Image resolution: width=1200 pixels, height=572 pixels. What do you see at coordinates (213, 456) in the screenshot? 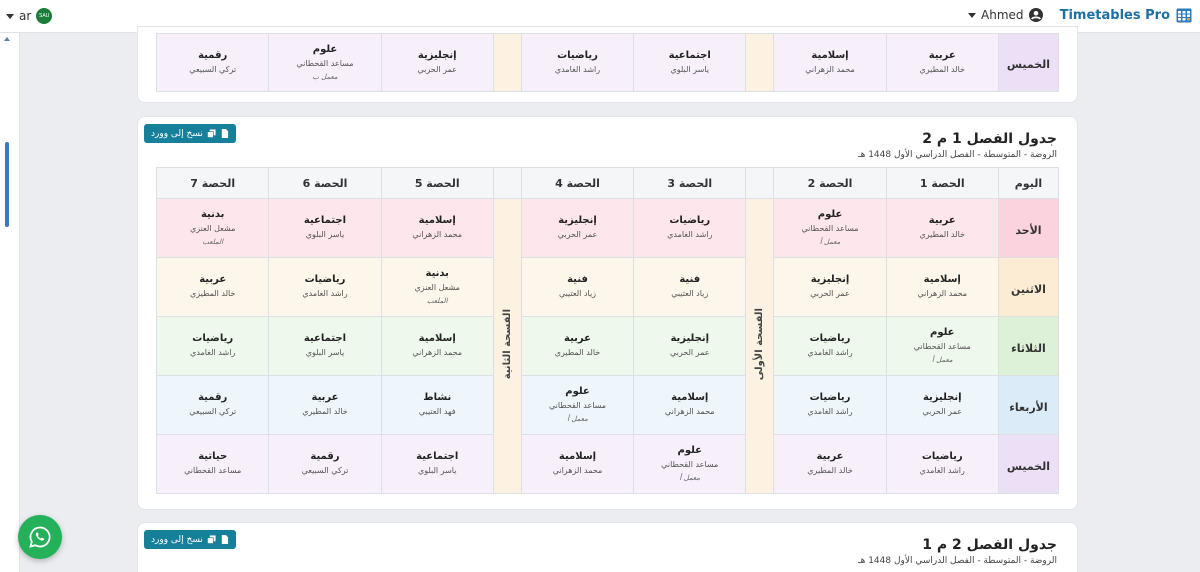
I see `lesson-subject: حياتية` at bounding box center [213, 456].